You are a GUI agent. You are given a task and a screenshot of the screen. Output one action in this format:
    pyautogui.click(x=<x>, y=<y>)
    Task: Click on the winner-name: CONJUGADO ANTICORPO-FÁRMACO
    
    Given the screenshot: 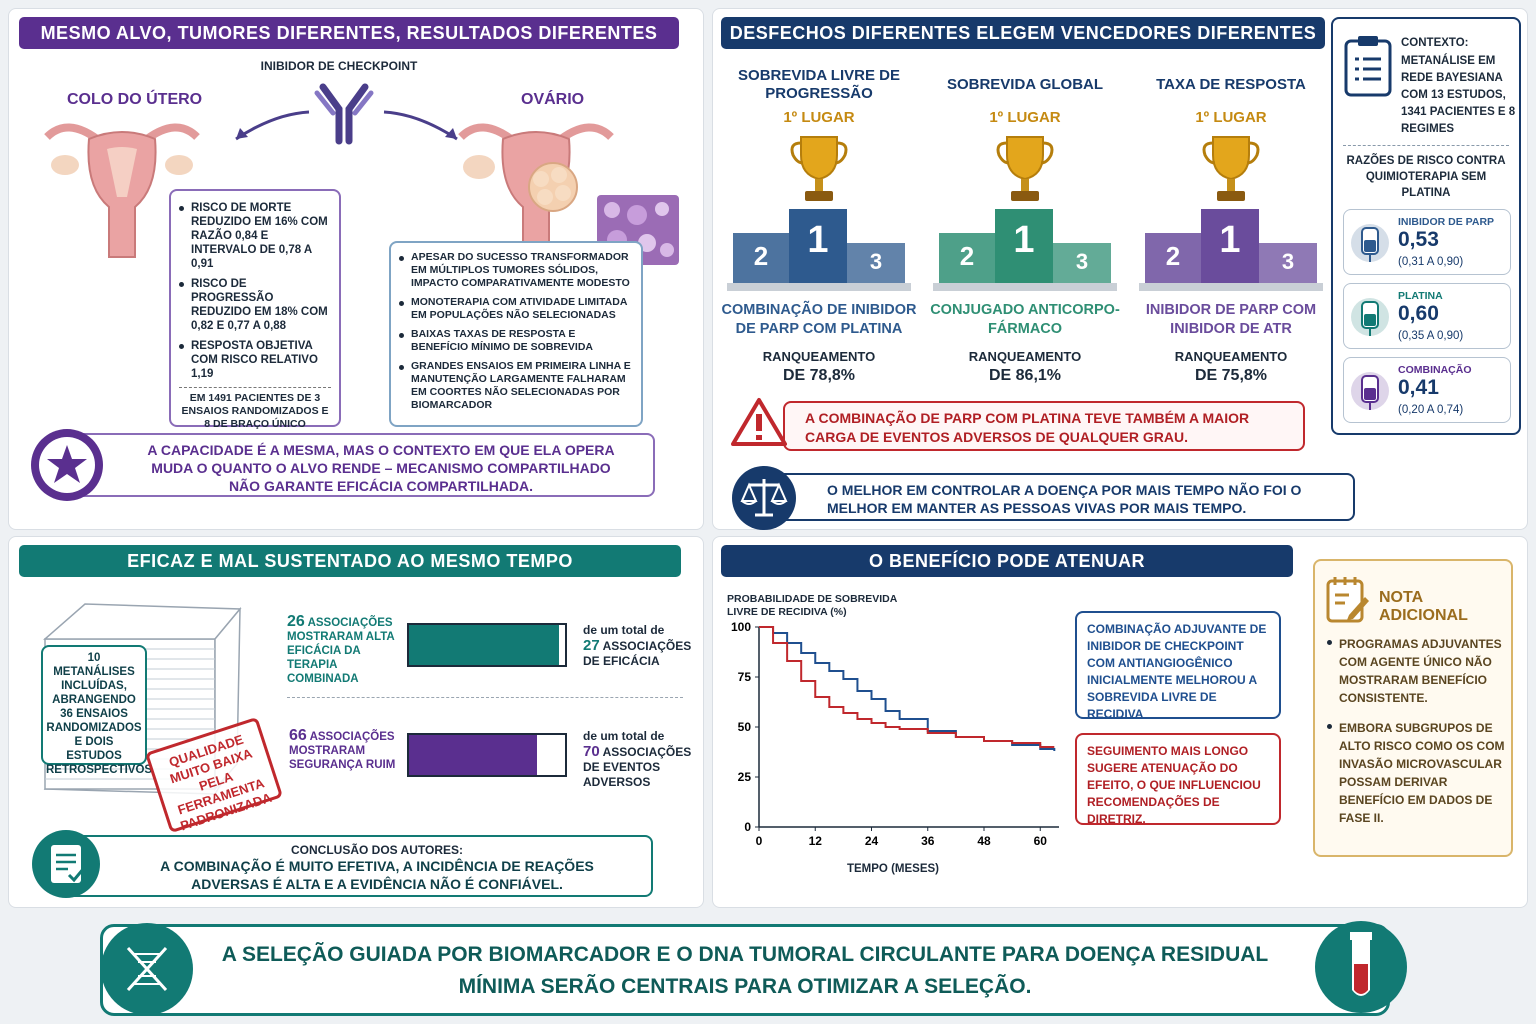 What is the action you would take?
    pyautogui.click(x=1025, y=319)
    